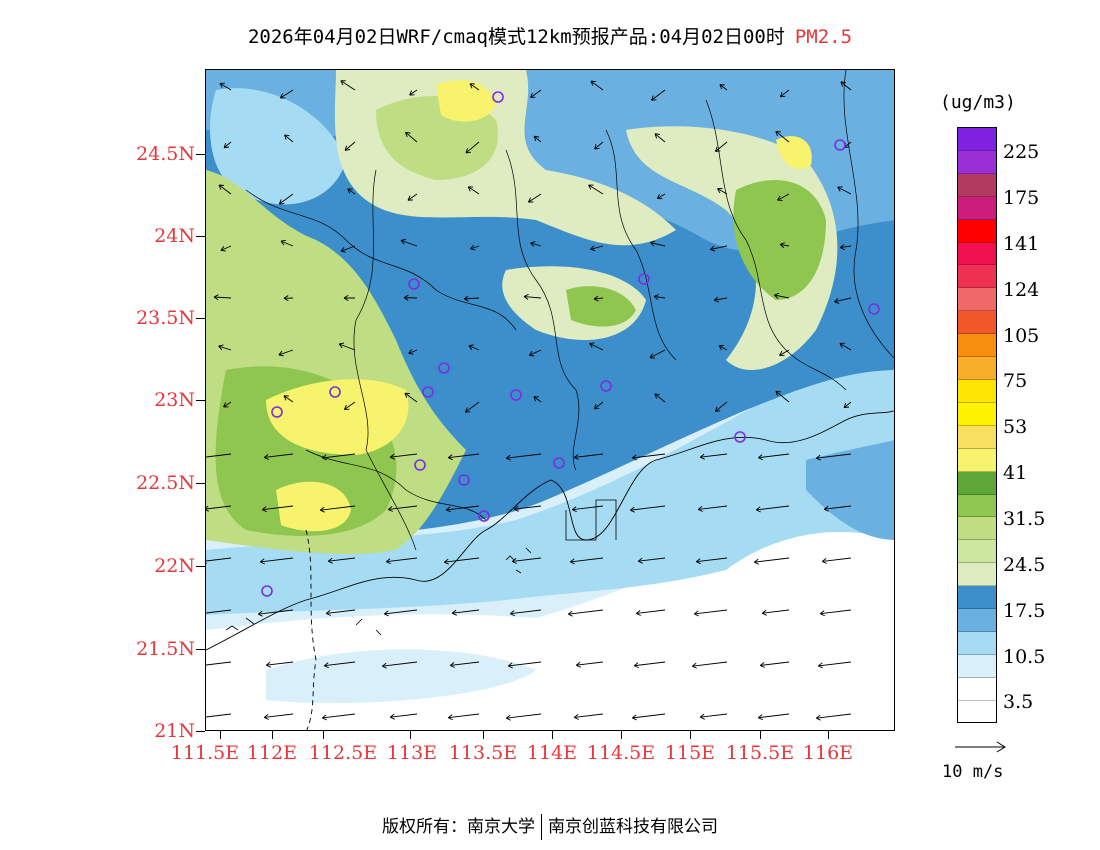 The image size is (1100, 850). I want to click on lon-label: 114E, so click(552, 753).